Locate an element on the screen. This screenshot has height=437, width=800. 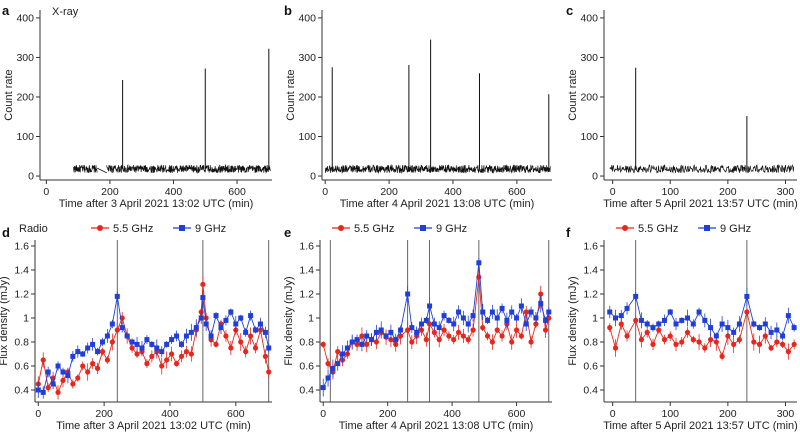
series-line-5p5ghz is located at coordinates (153, 339).